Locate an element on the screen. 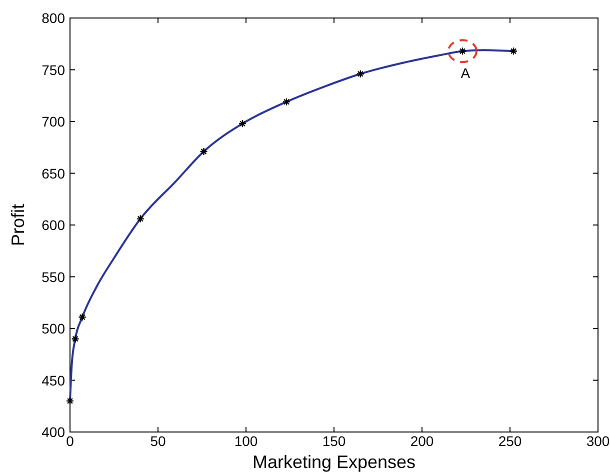  y-tick-label: 700 is located at coordinates (54, 122).